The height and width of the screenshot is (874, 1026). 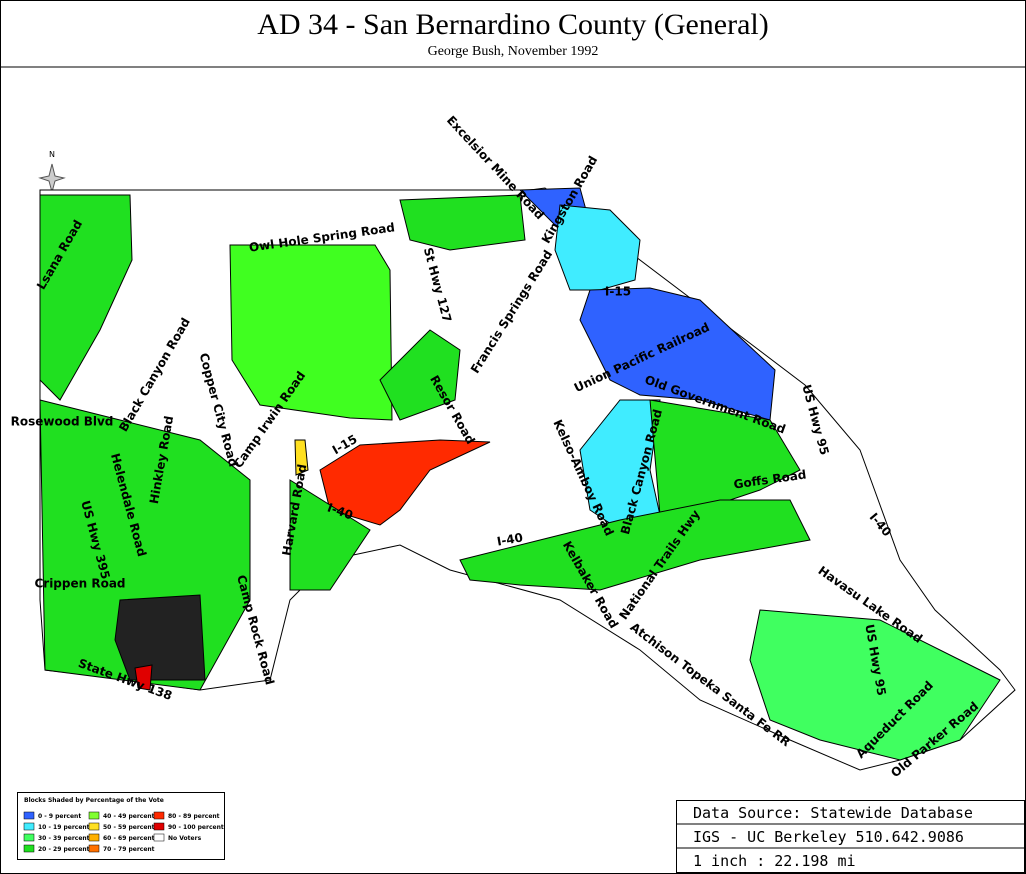 I want to click on legend-box, so click(x=121, y=826).